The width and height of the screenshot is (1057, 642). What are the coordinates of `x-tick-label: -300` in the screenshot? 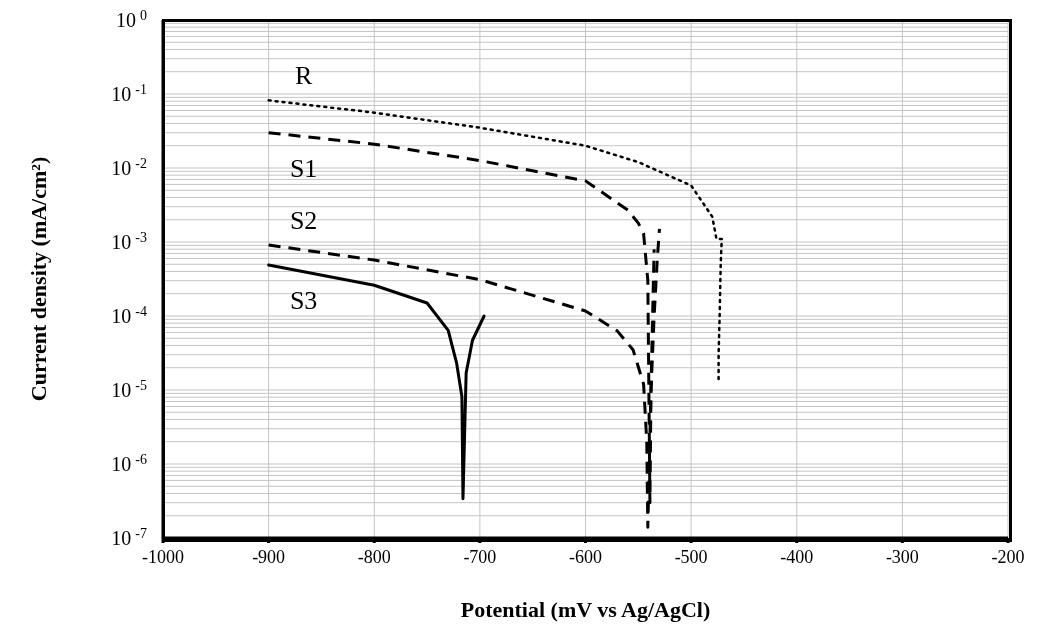 It's located at (902, 557).